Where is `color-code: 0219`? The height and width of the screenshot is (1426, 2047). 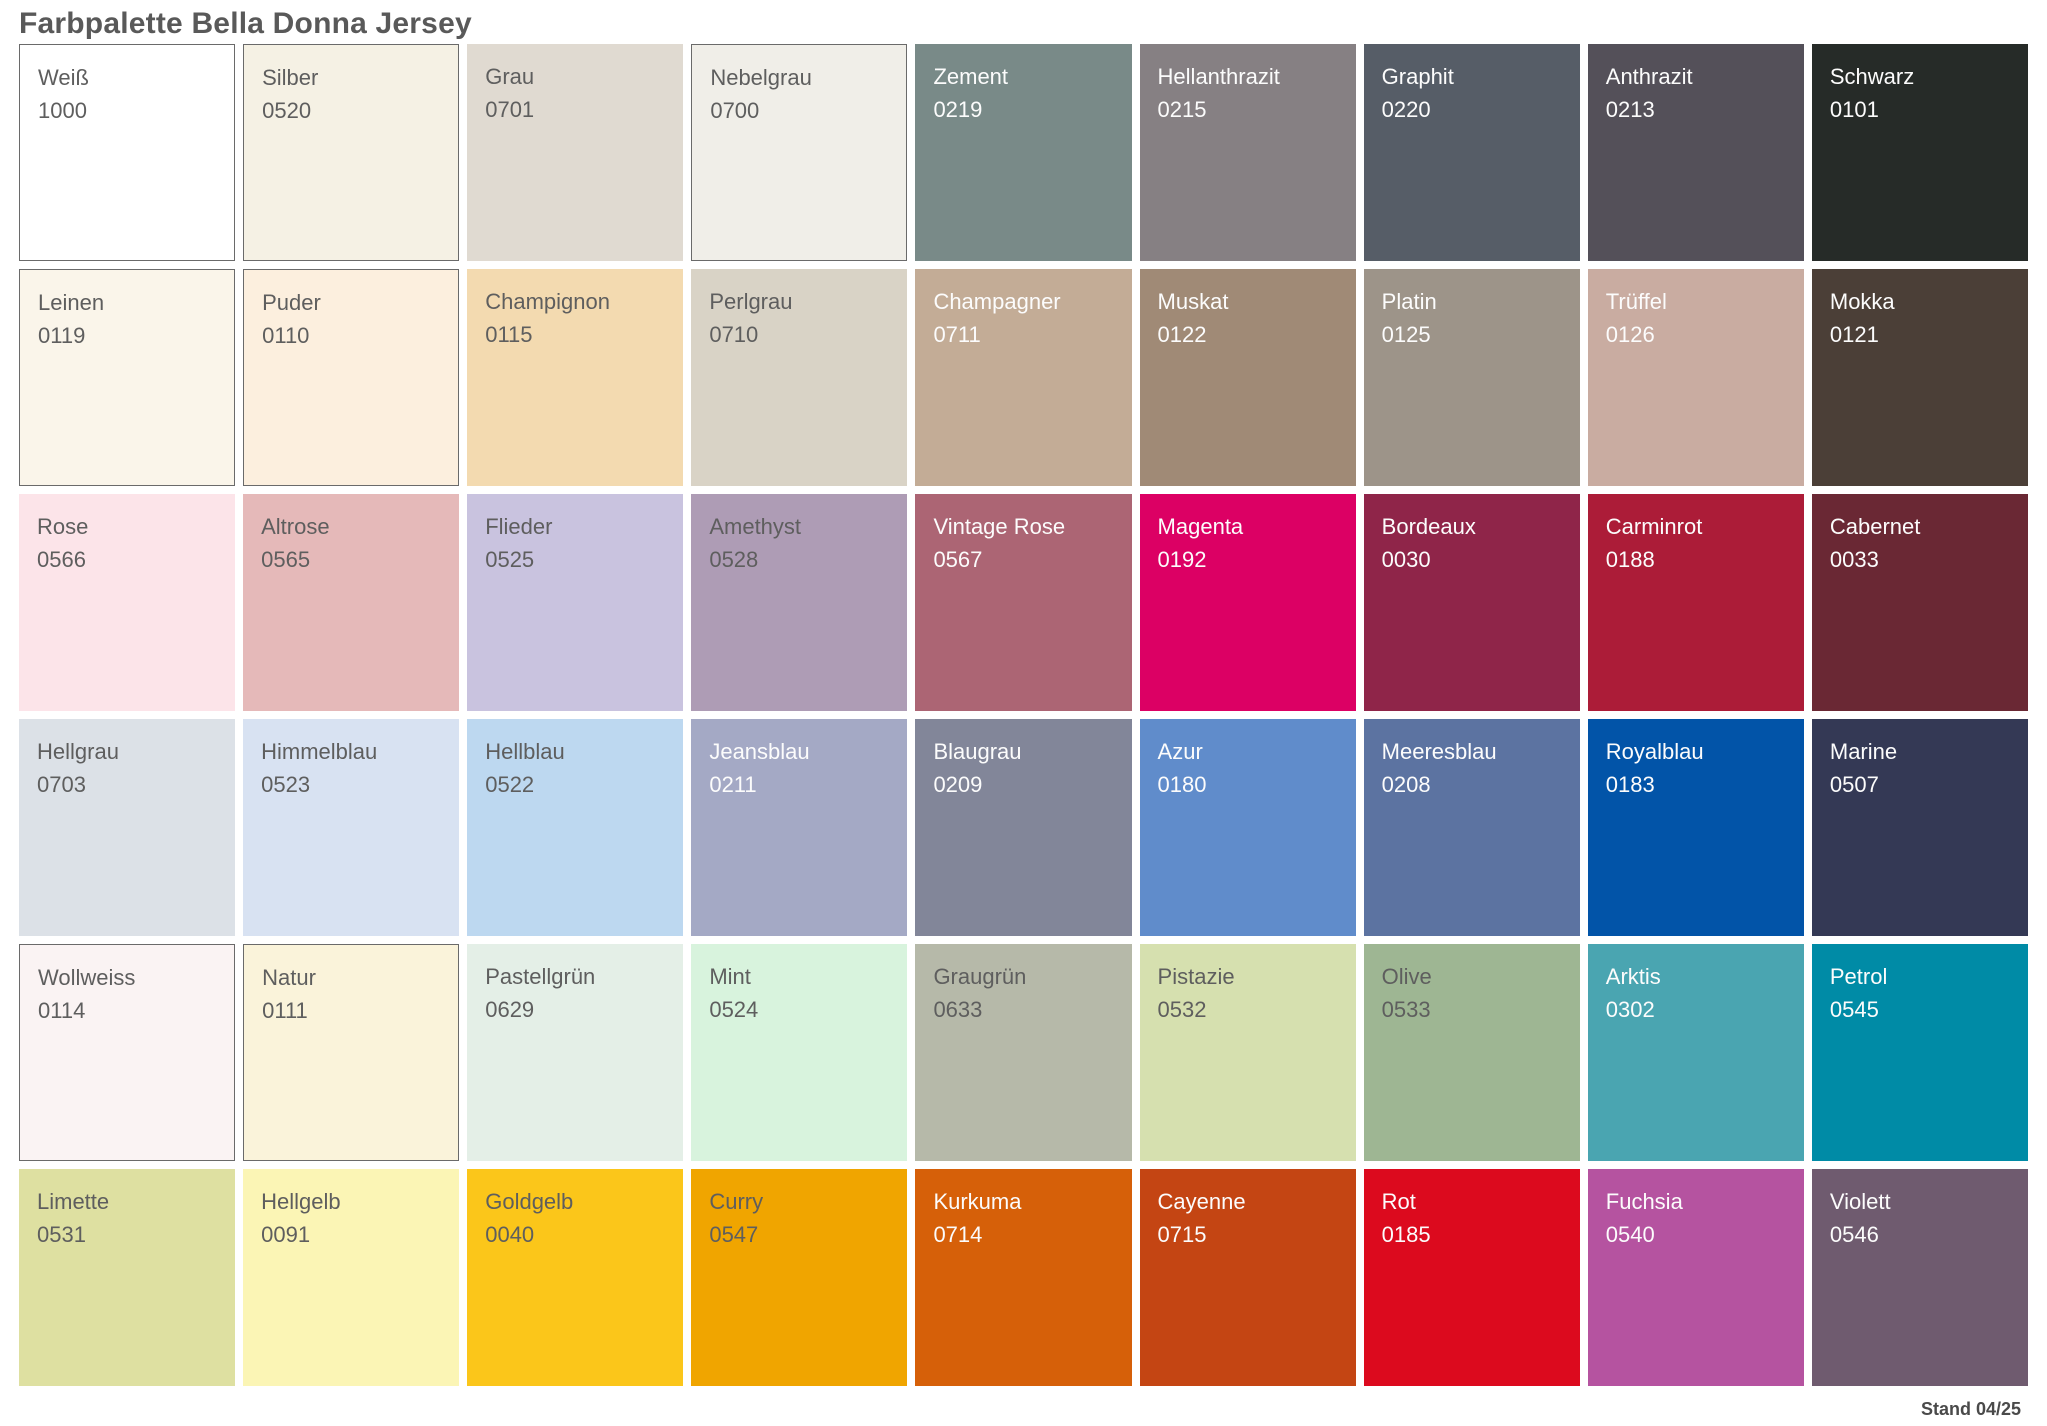
color-code: 0219 is located at coordinates (958, 109).